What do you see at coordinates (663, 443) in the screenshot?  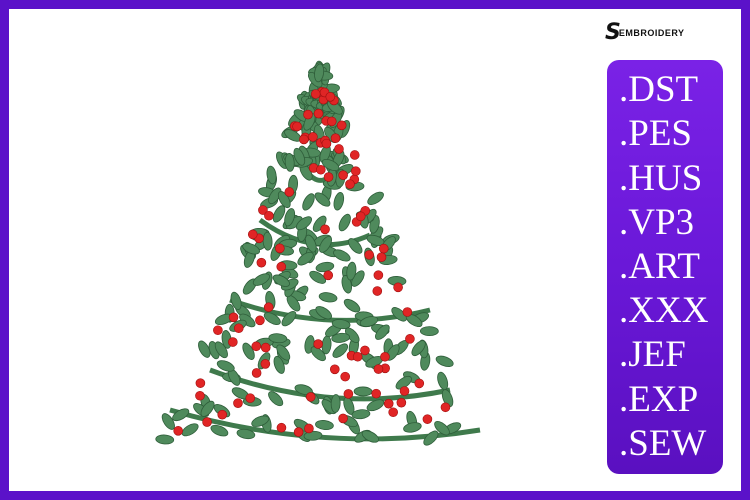 I see `format-sew: .SEW` at bounding box center [663, 443].